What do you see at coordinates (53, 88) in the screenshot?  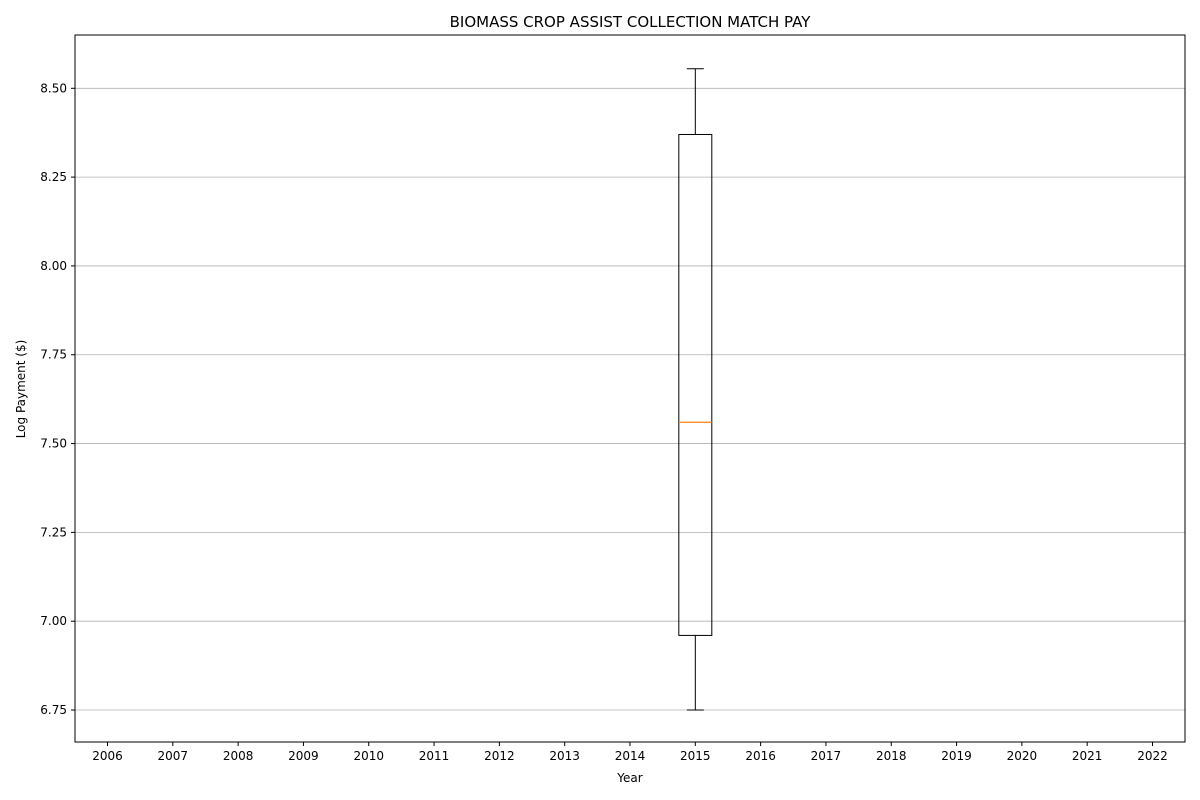 I see `y-tick-label: 8.50` at bounding box center [53, 88].